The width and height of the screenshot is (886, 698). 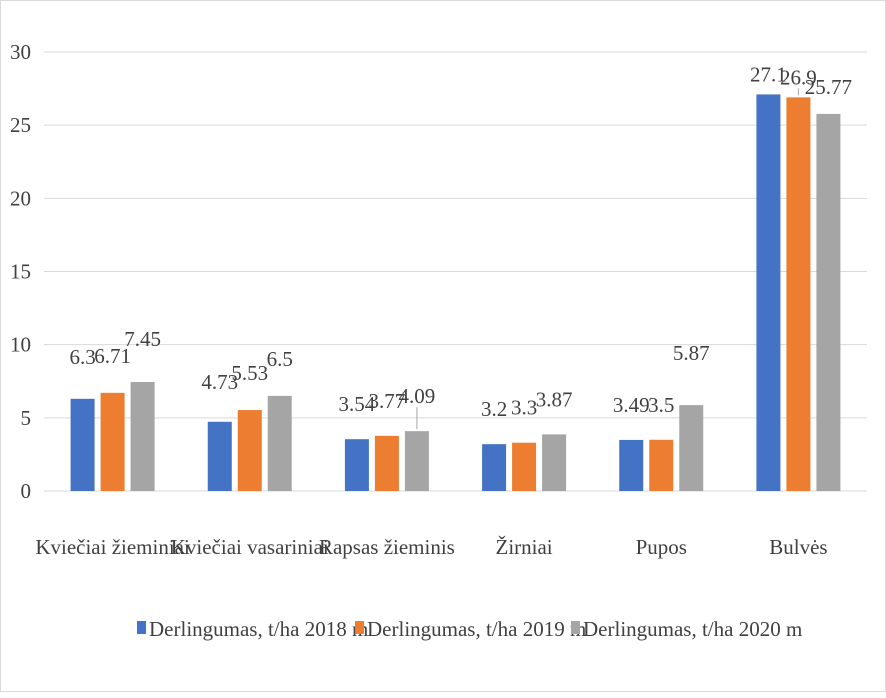 What do you see at coordinates (494, 409) in the screenshot?
I see `data-label: 3.2` at bounding box center [494, 409].